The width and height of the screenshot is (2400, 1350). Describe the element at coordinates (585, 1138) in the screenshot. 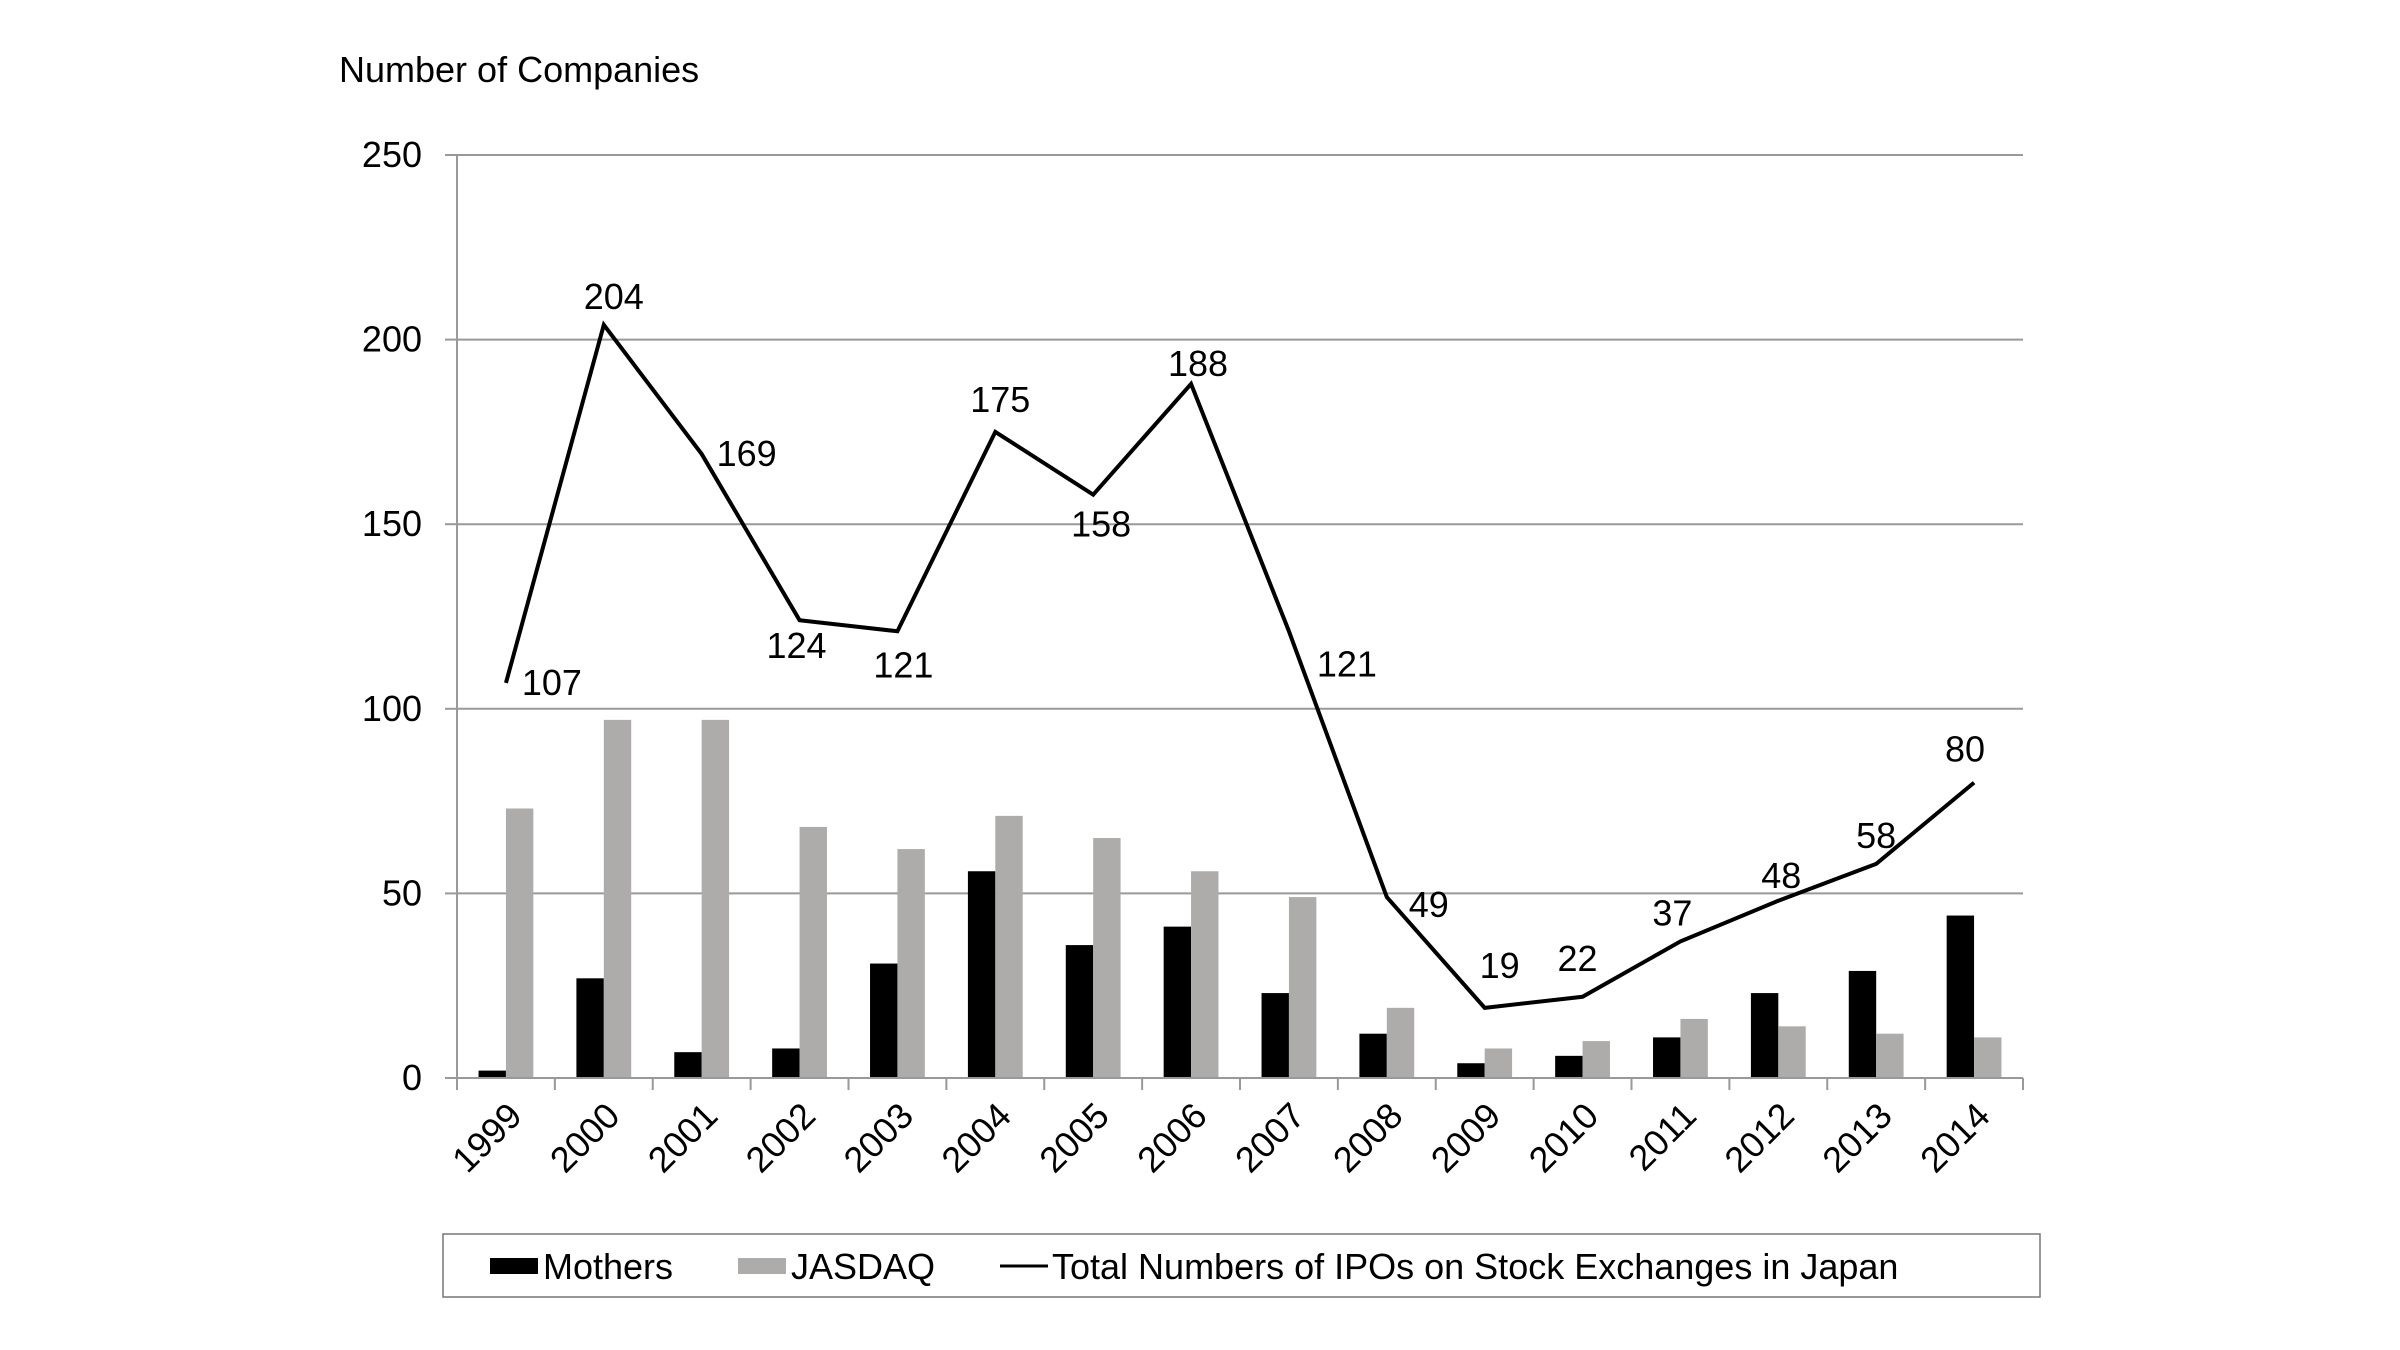

I see `x-tick-label: 2000` at that location.